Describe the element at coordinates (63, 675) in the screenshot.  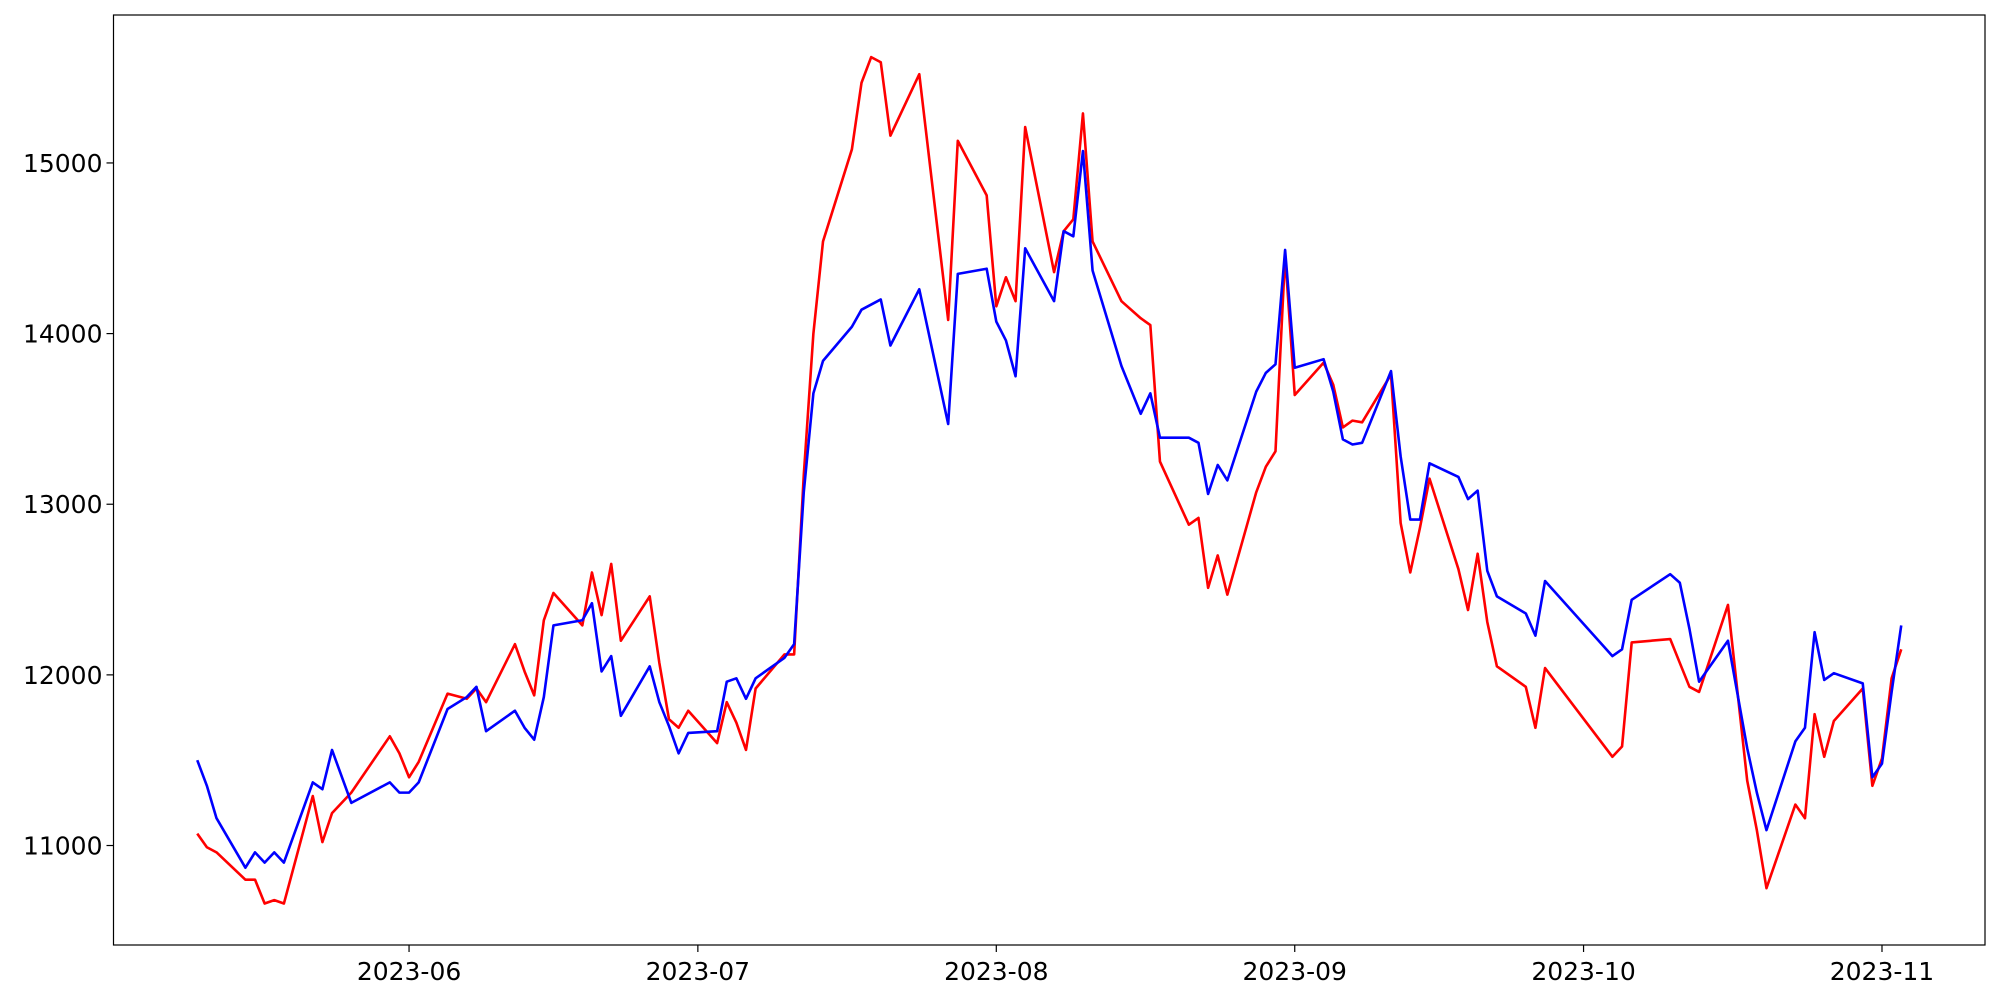
I see `y-tick-label: 12000` at that location.